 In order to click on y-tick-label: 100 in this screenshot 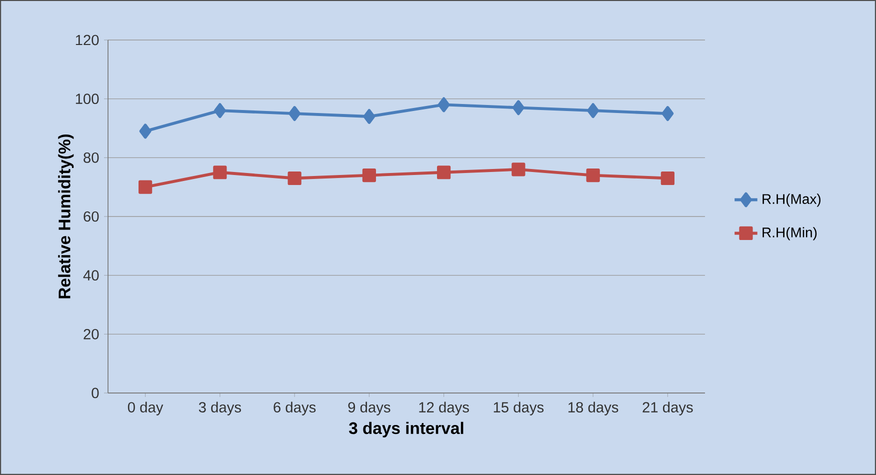, I will do `click(87, 99)`.